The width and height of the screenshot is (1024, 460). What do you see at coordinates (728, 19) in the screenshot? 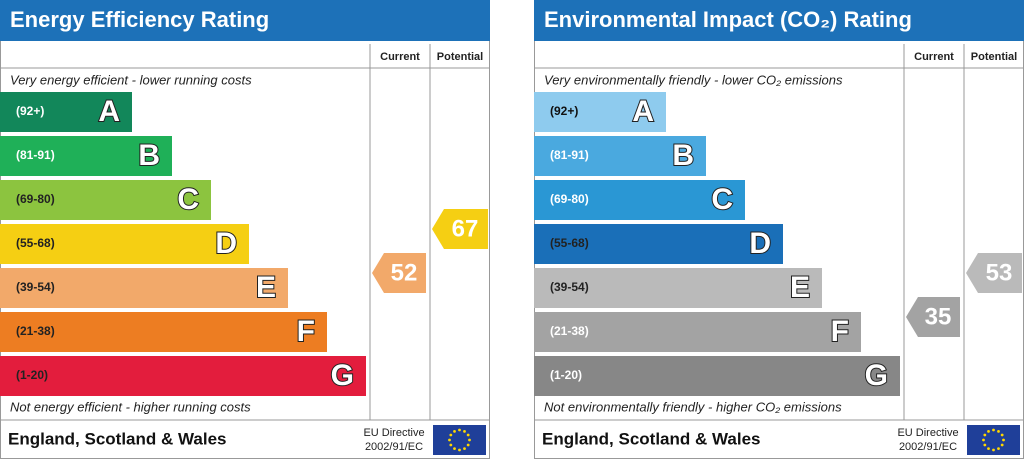
I see `panel-title: Environmental Impact (CO₂) Rating` at bounding box center [728, 19].